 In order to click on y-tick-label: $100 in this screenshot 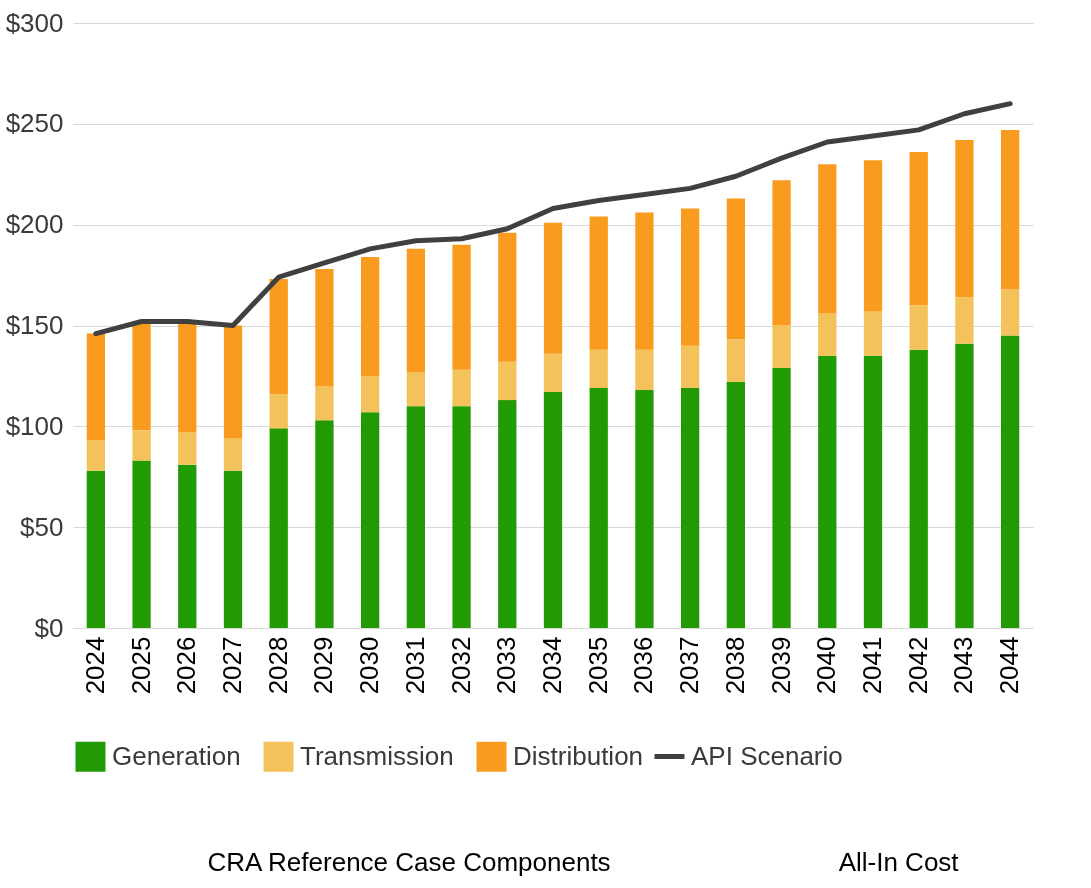, I will do `click(34, 425)`.